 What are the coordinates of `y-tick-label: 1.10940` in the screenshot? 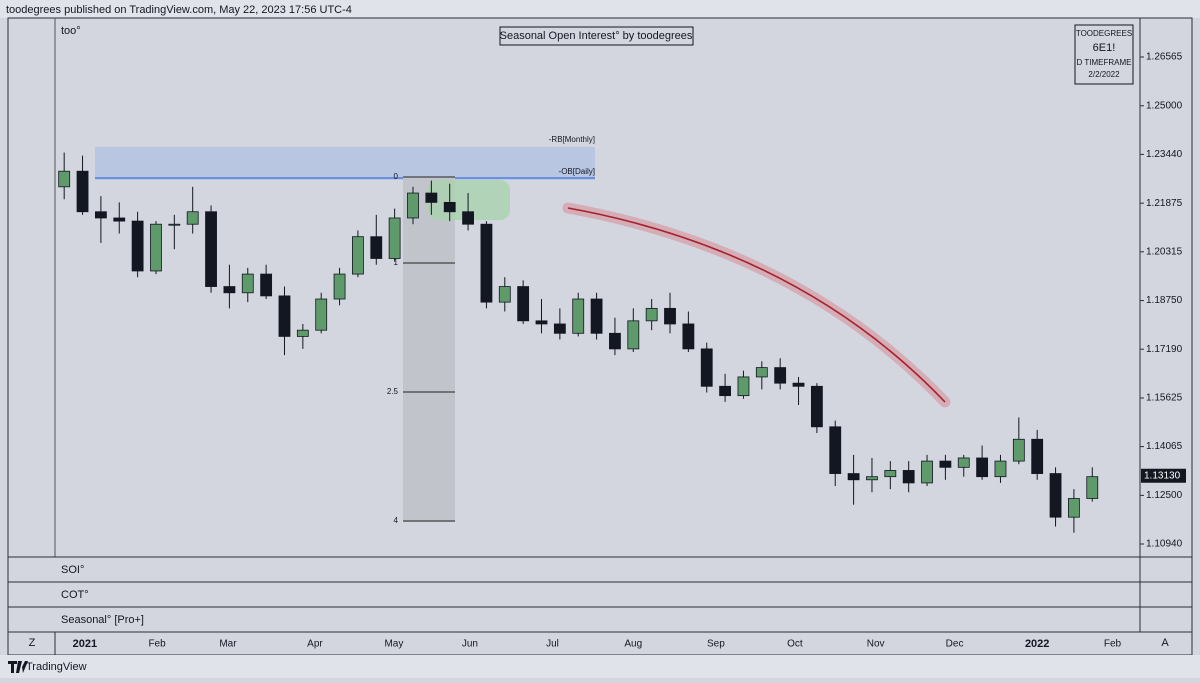 It's located at (1164, 544).